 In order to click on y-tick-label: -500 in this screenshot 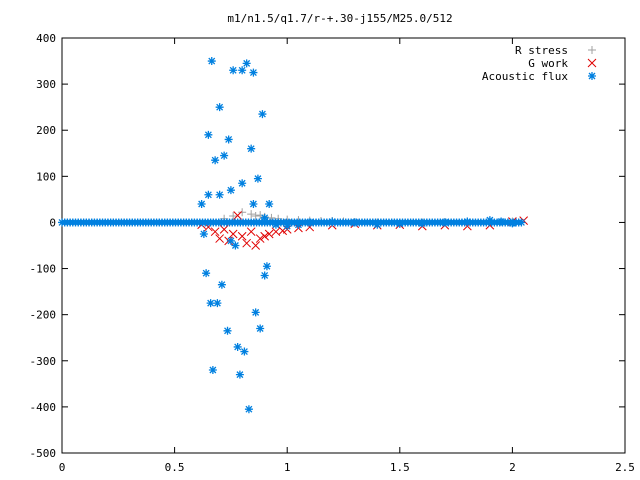, I will do `click(43, 453)`.